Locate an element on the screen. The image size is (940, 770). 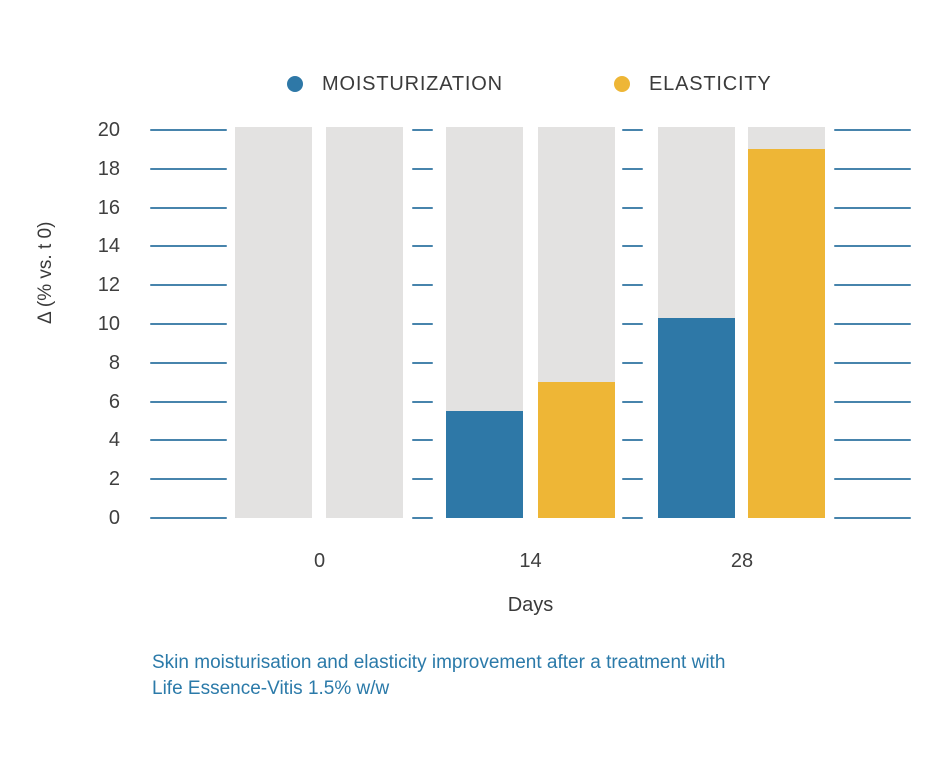
y-tick-label: 16 is located at coordinates (108, 207).